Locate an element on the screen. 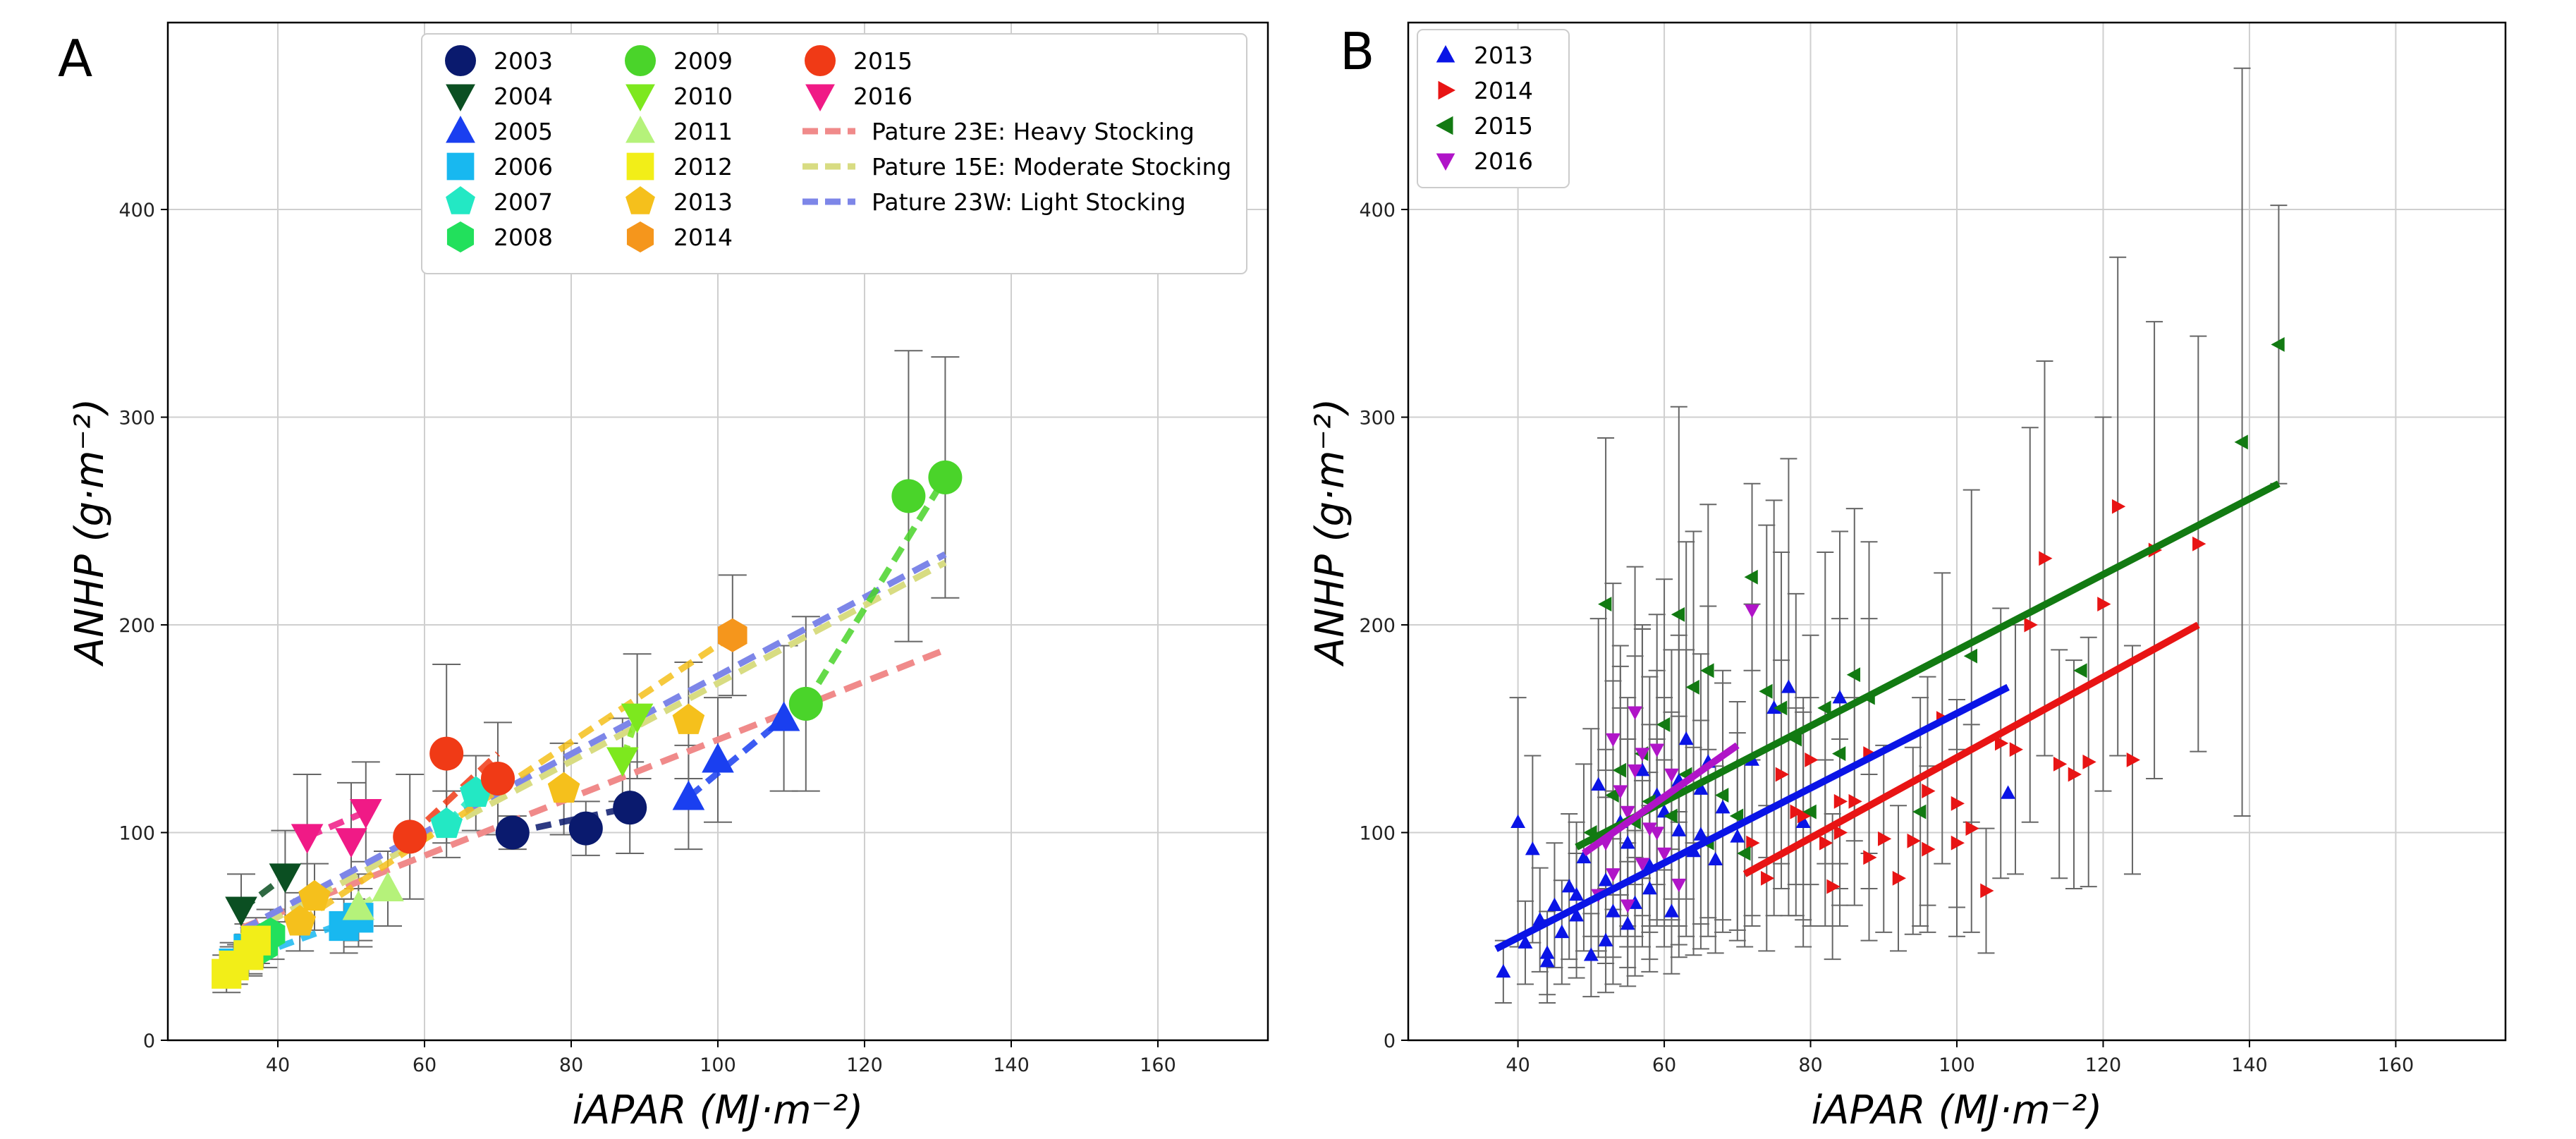 The height and width of the screenshot is (1139, 2576). legend-label: Pature 15E: Moderate Stocking is located at coordinates (1052, 167).